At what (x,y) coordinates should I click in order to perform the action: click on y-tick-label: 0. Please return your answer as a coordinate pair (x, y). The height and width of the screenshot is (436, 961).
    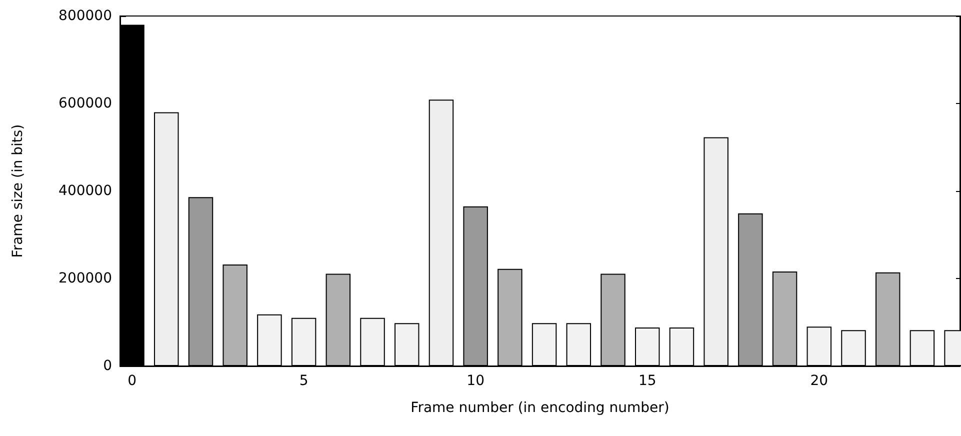
    Looking at the image, I should click on (107, 366).